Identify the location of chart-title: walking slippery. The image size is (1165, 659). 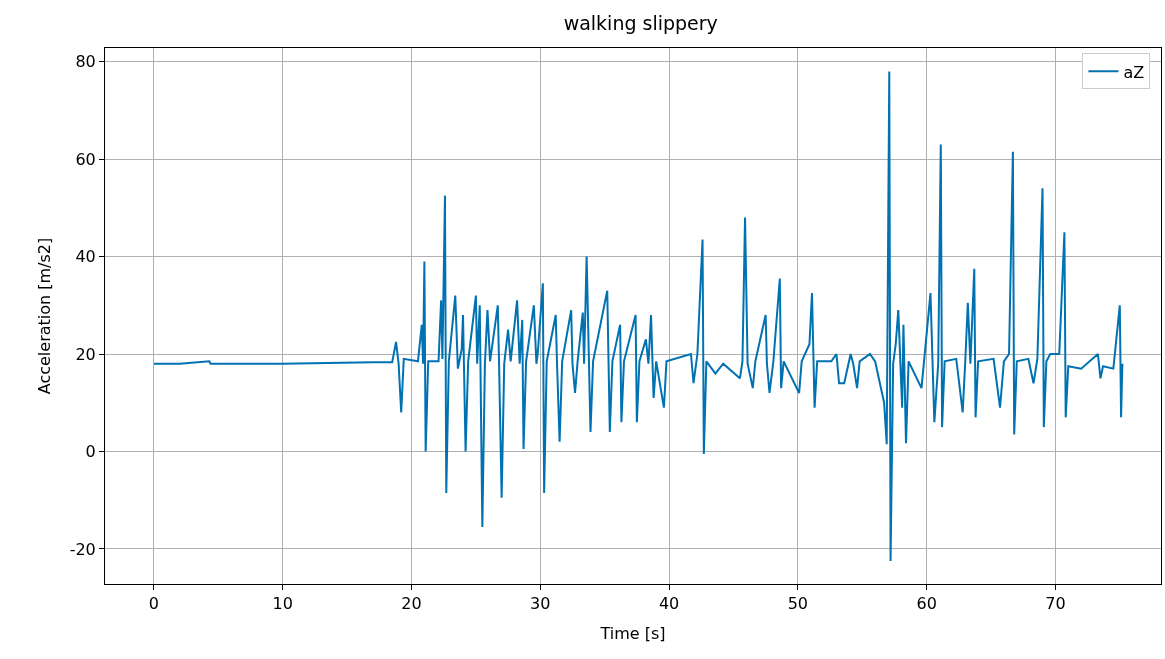
(640, 22).